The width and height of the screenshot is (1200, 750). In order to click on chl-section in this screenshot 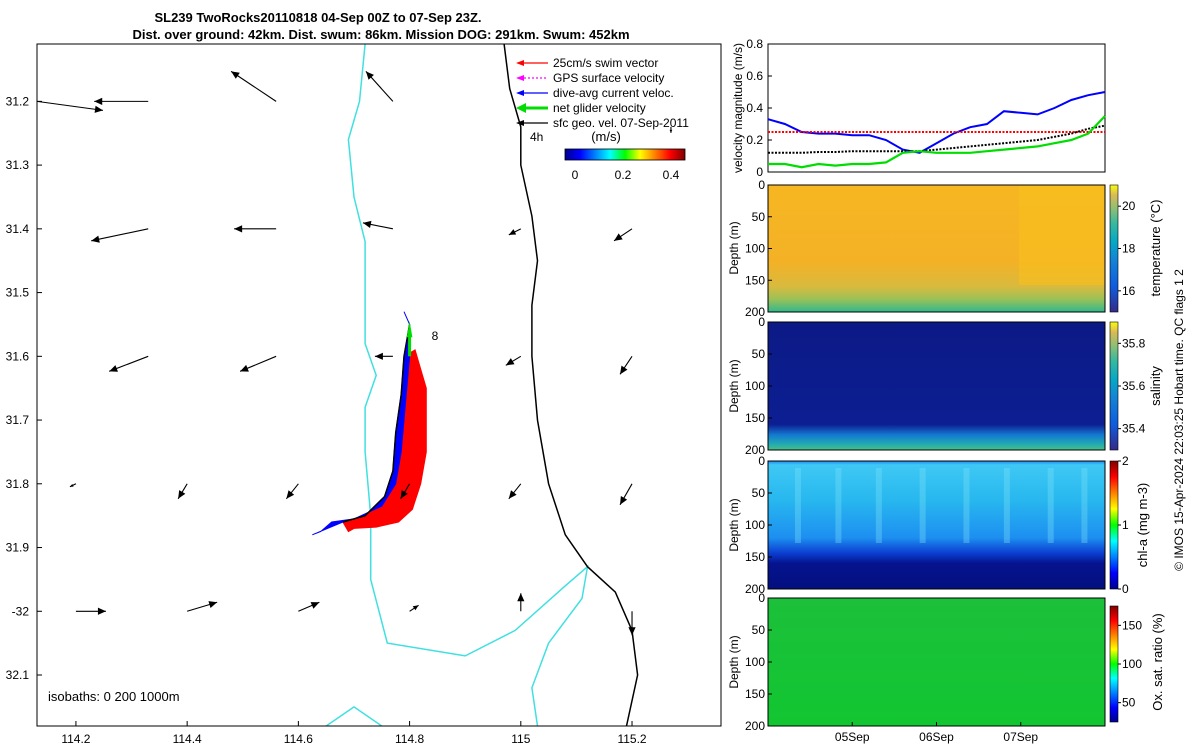, I will do `click(936, 525)`.